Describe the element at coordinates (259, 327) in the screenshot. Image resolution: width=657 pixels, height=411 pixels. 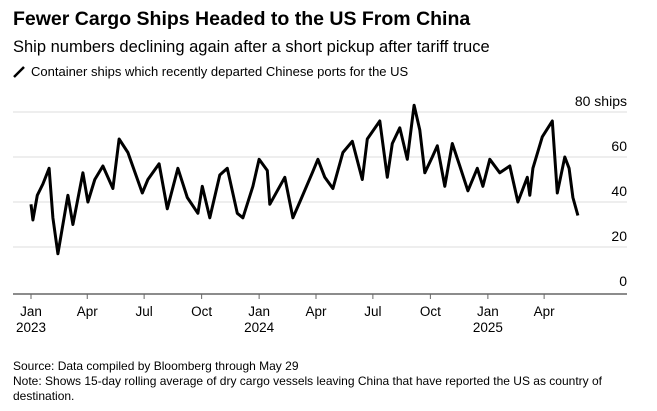
I see `x-tick-year-label: 2024` at that location.